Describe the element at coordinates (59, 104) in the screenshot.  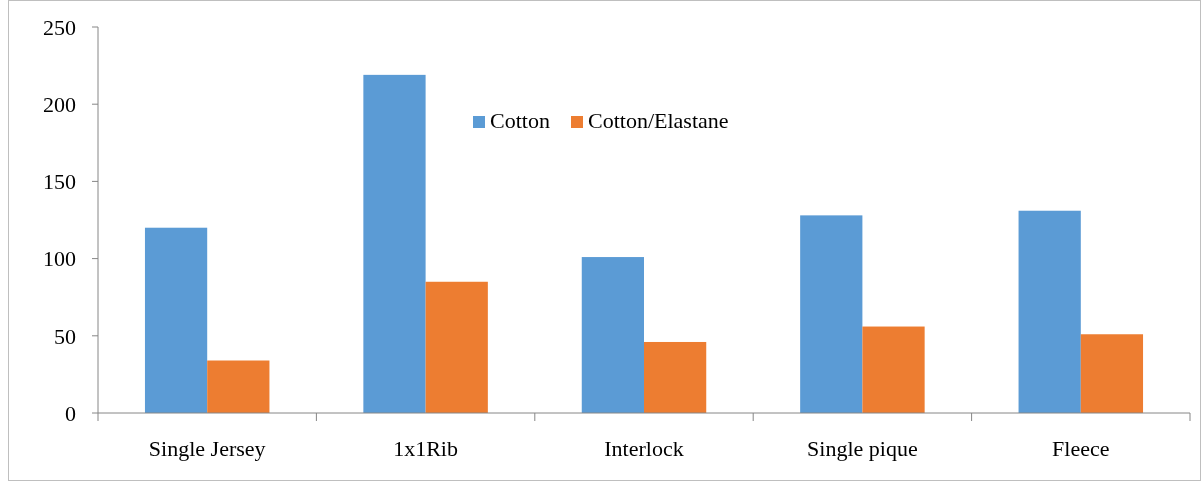
I see `y-tick-label: 200` at that location.